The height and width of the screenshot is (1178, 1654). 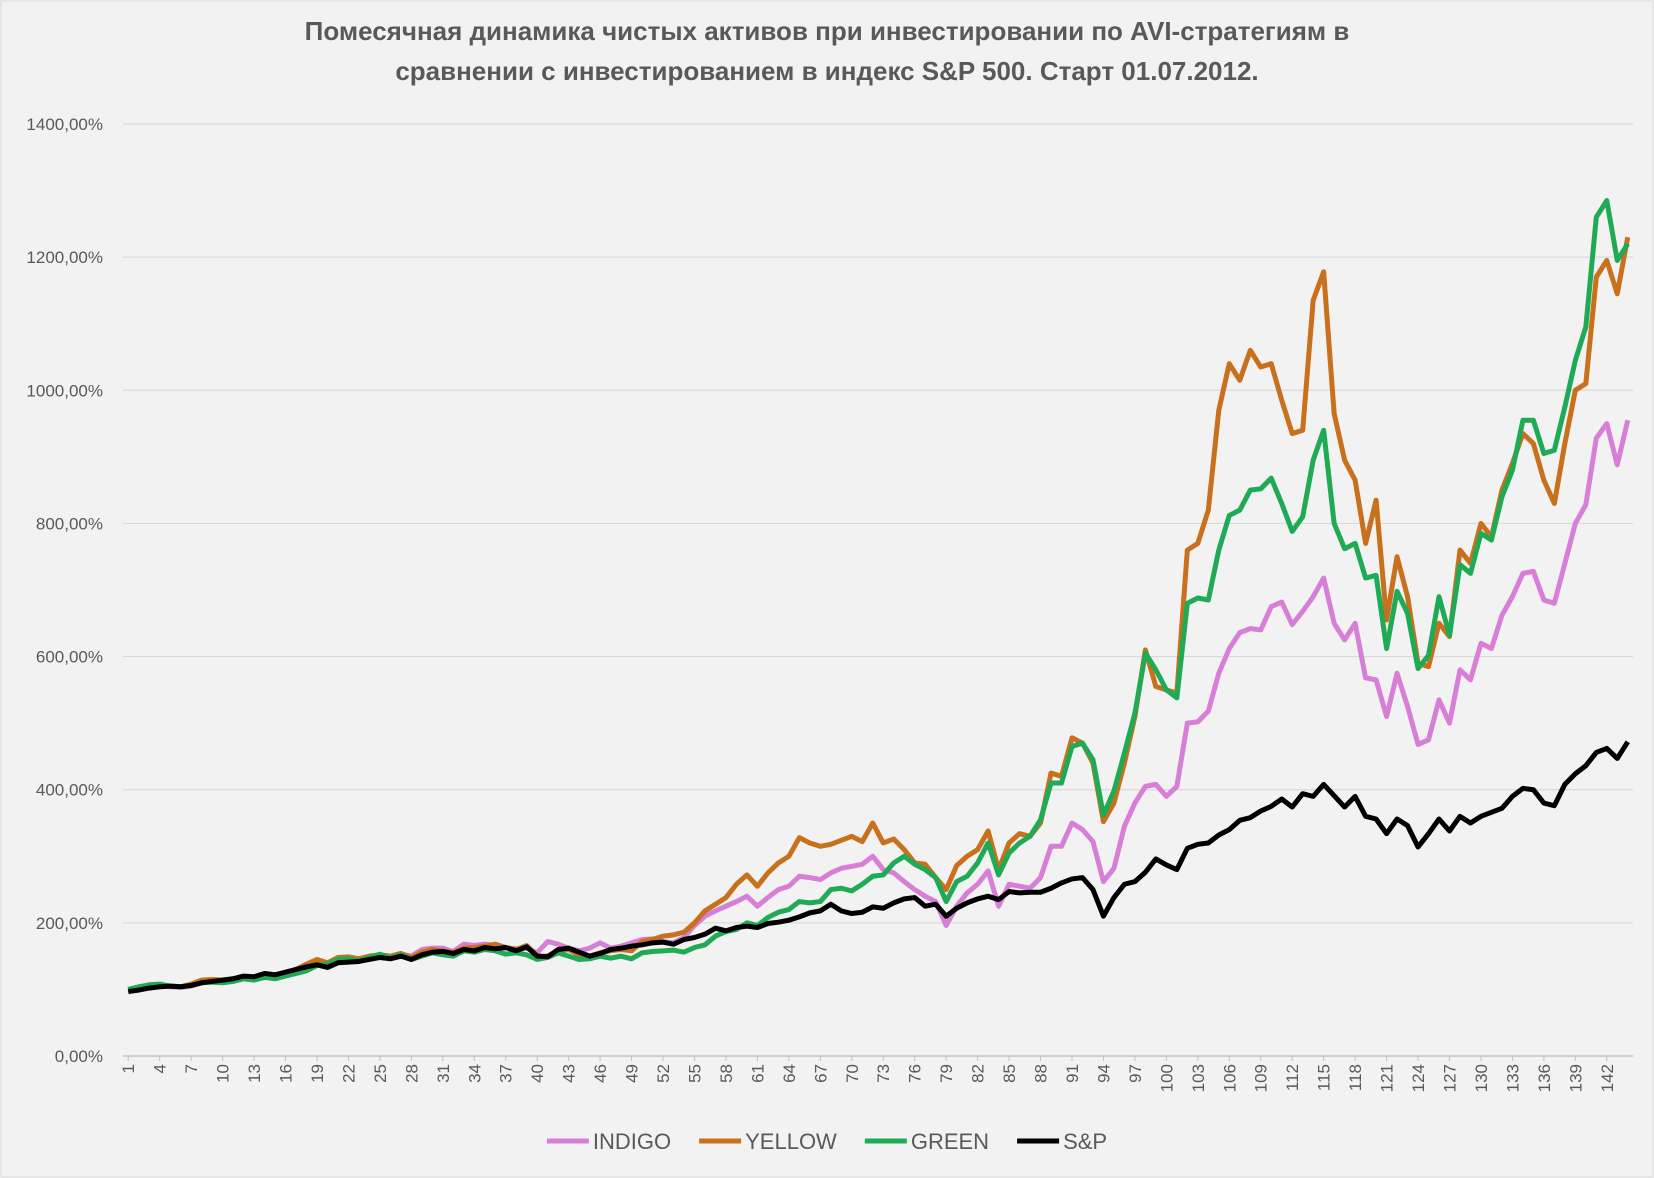 I want to click on x-tick-label: 34, so click(x=474, y=1073).